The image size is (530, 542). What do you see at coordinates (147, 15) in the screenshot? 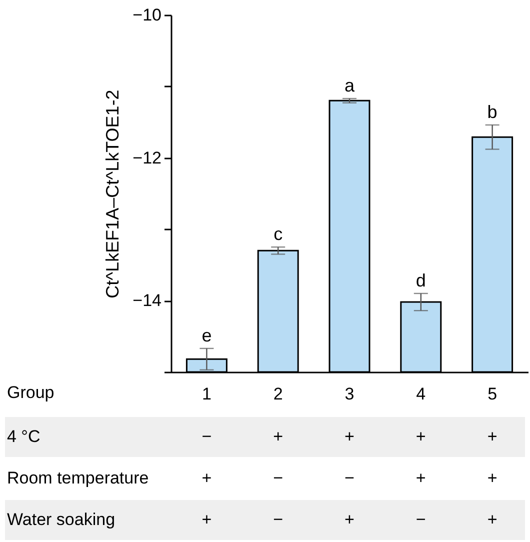
I see `y-tick-label: −10` at bounding box center [147, 15].